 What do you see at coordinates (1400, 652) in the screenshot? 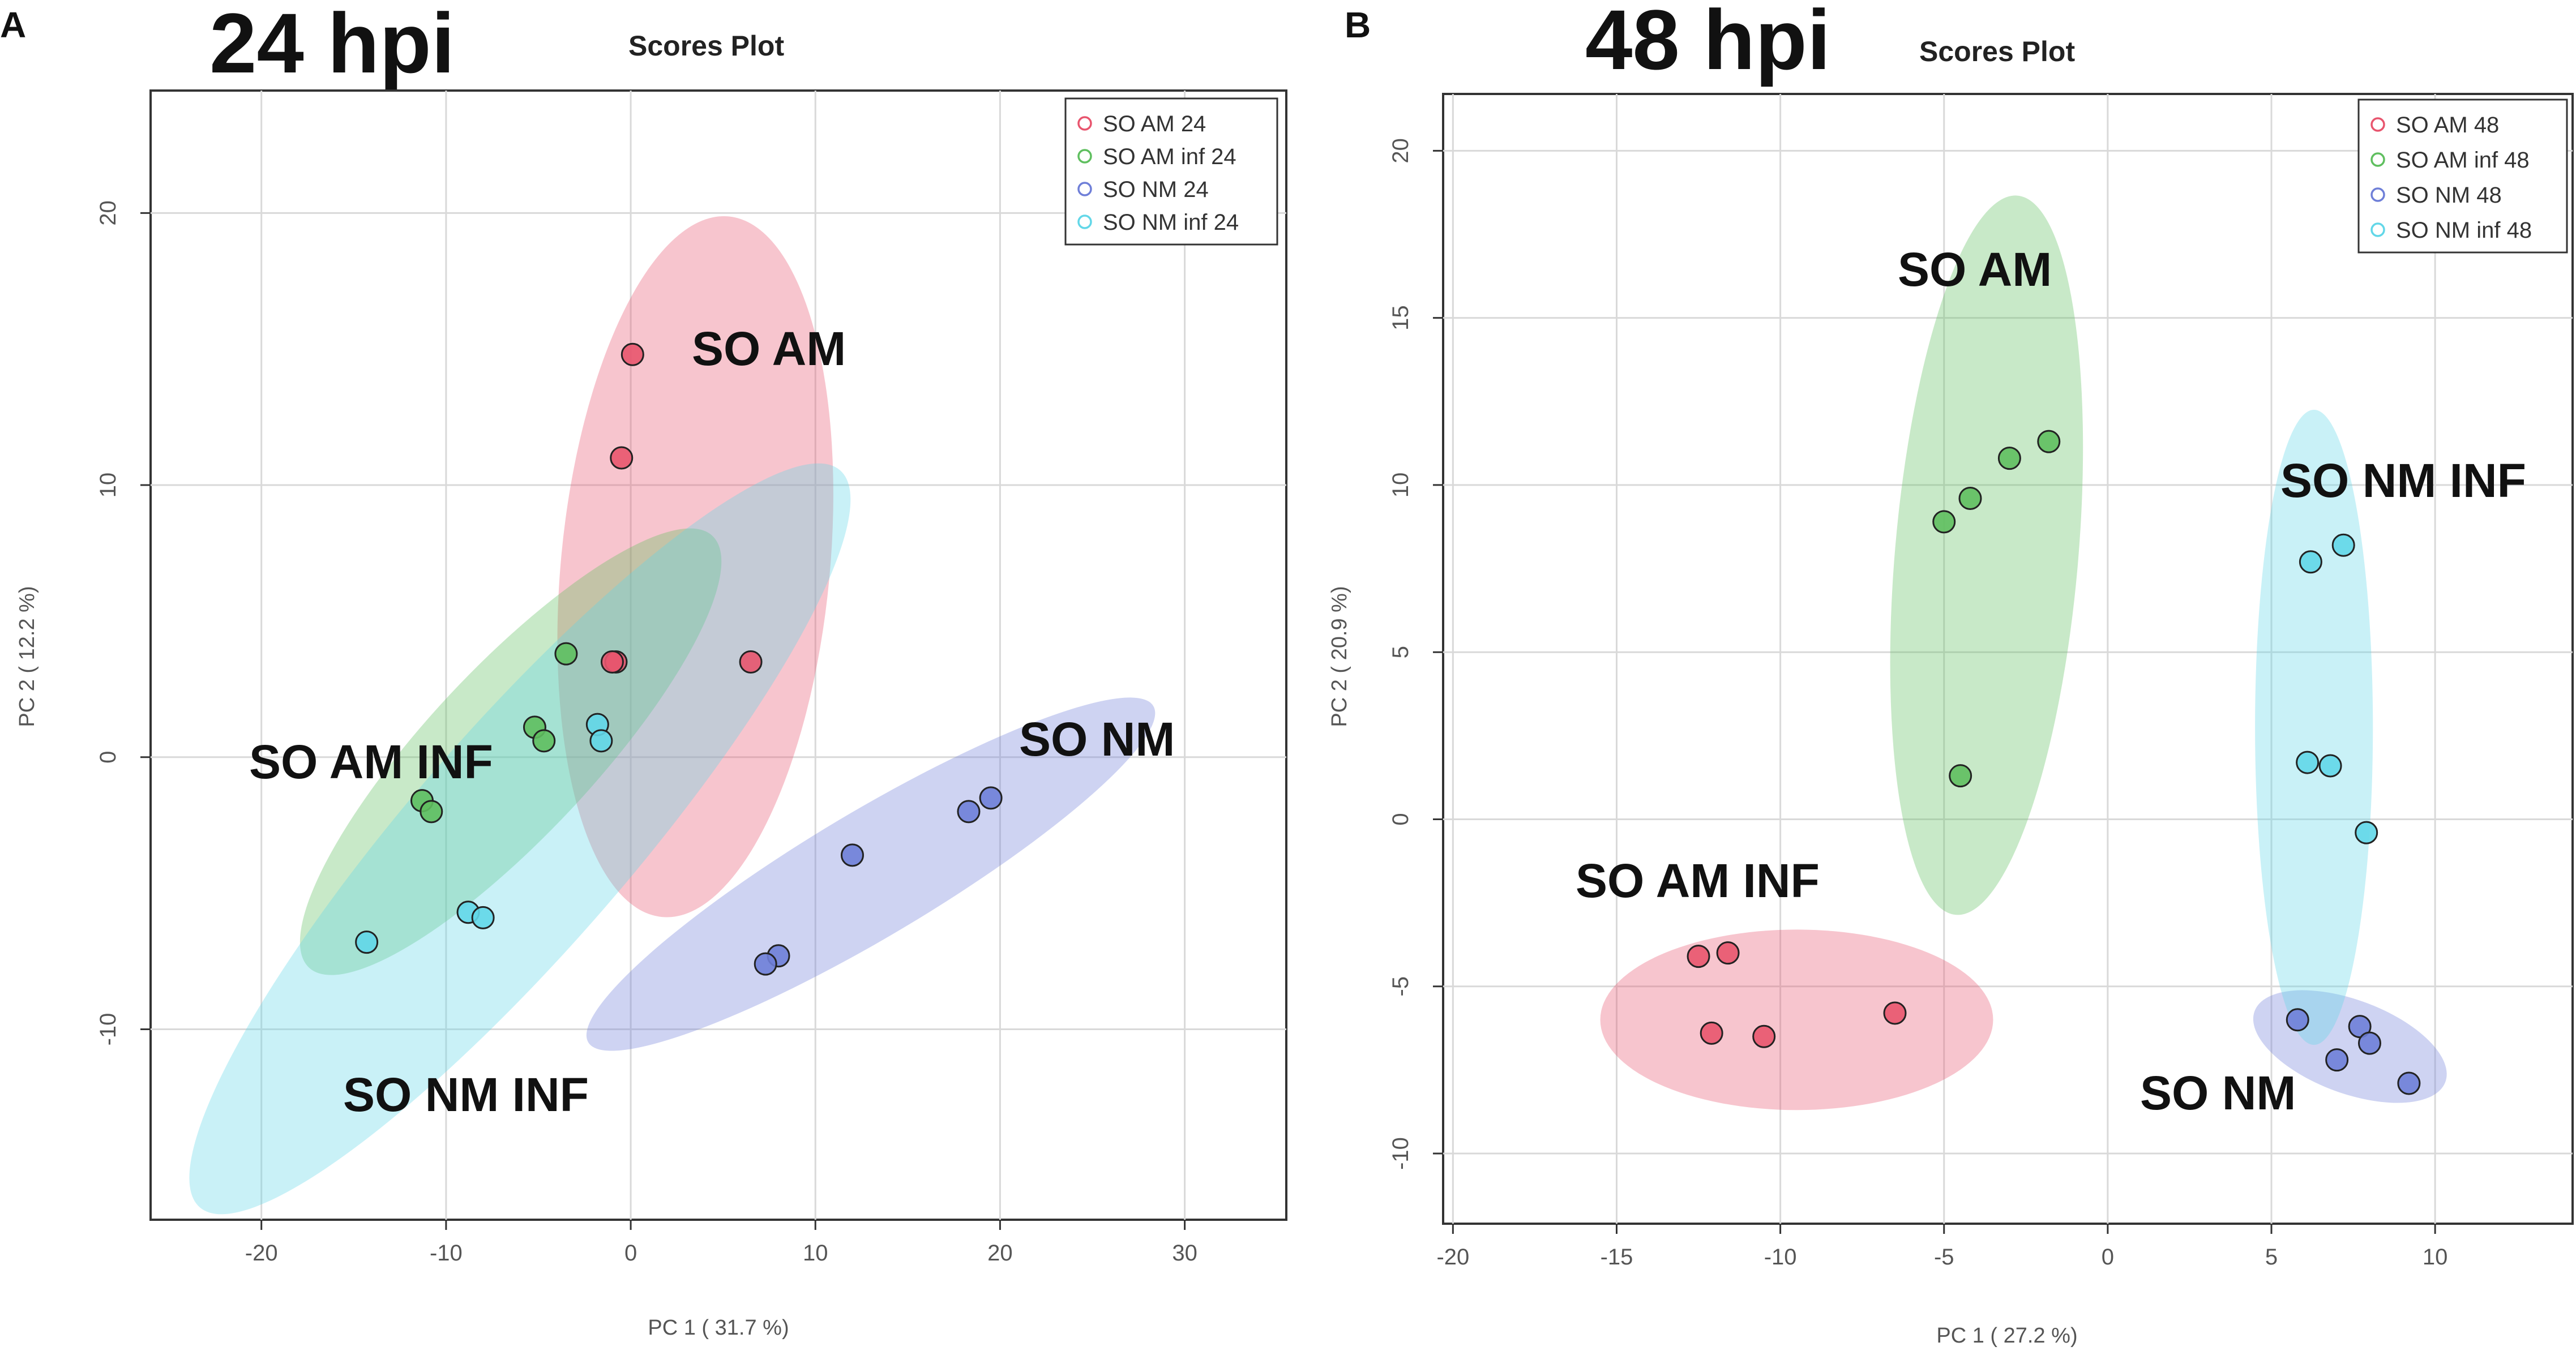
I see `y-tick-label: 5` at bounding box center [1400, 652].